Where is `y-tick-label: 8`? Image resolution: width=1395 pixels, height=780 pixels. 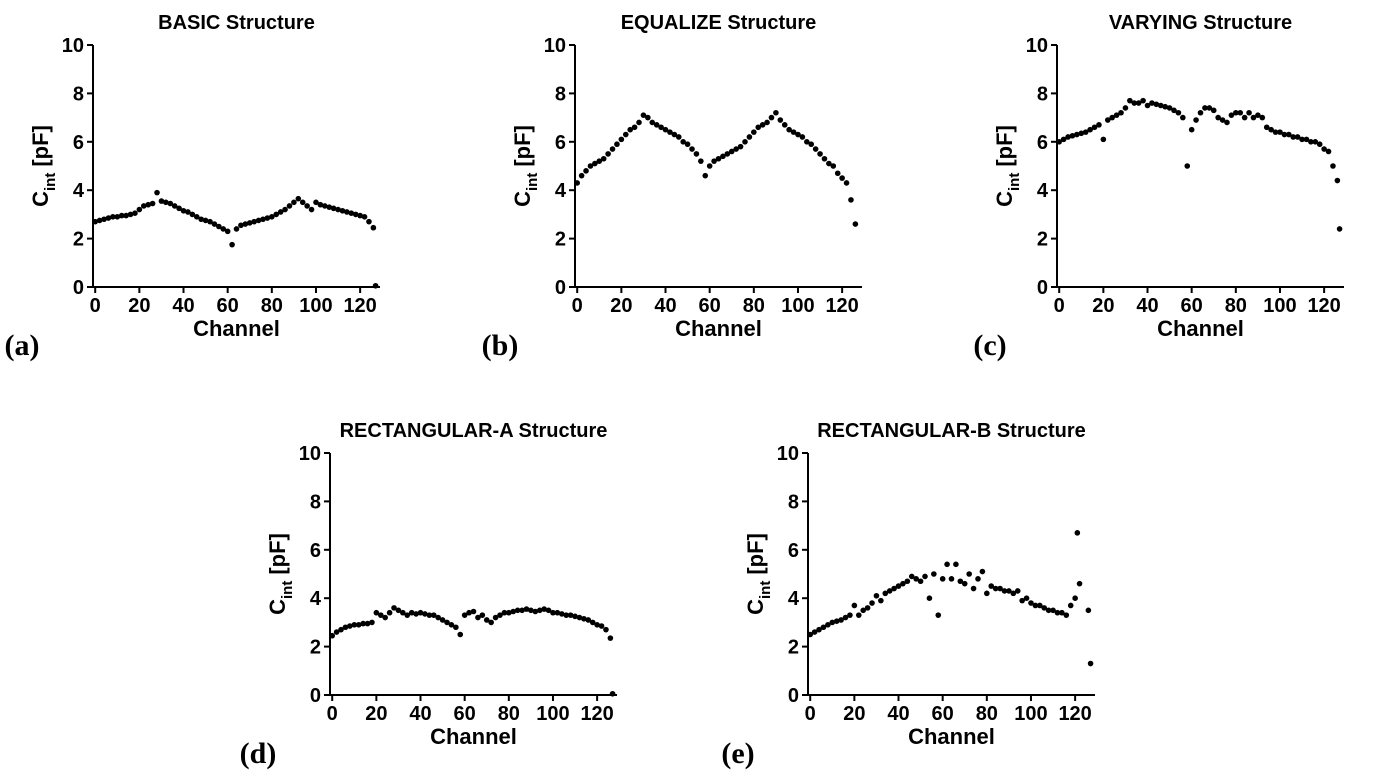
y-tick-label: 8 is located at coordinates (78, 94).